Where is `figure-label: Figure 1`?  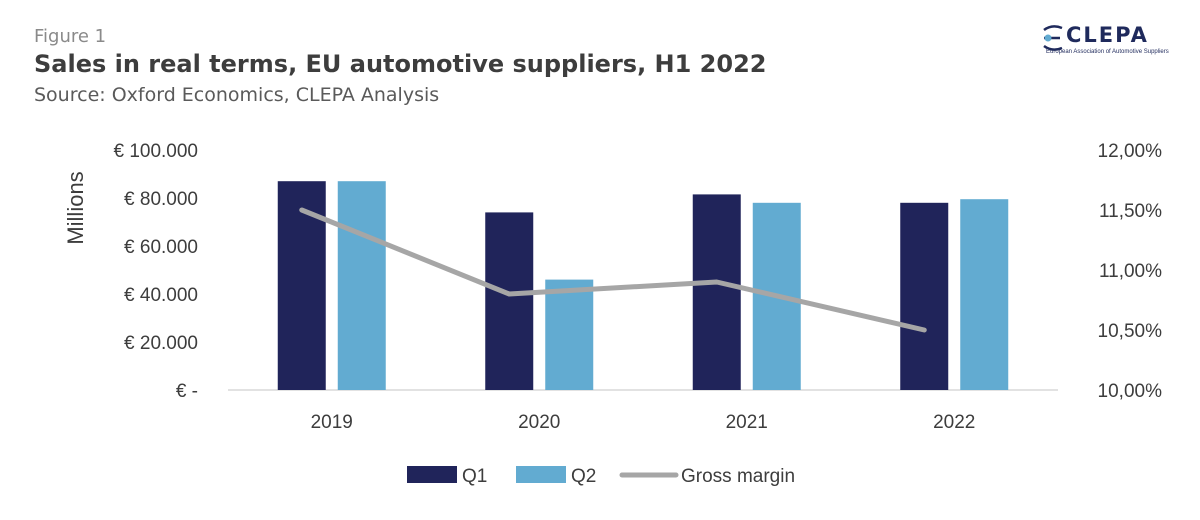 figure-label: Figure 1 is located at coordinates (70, 36).